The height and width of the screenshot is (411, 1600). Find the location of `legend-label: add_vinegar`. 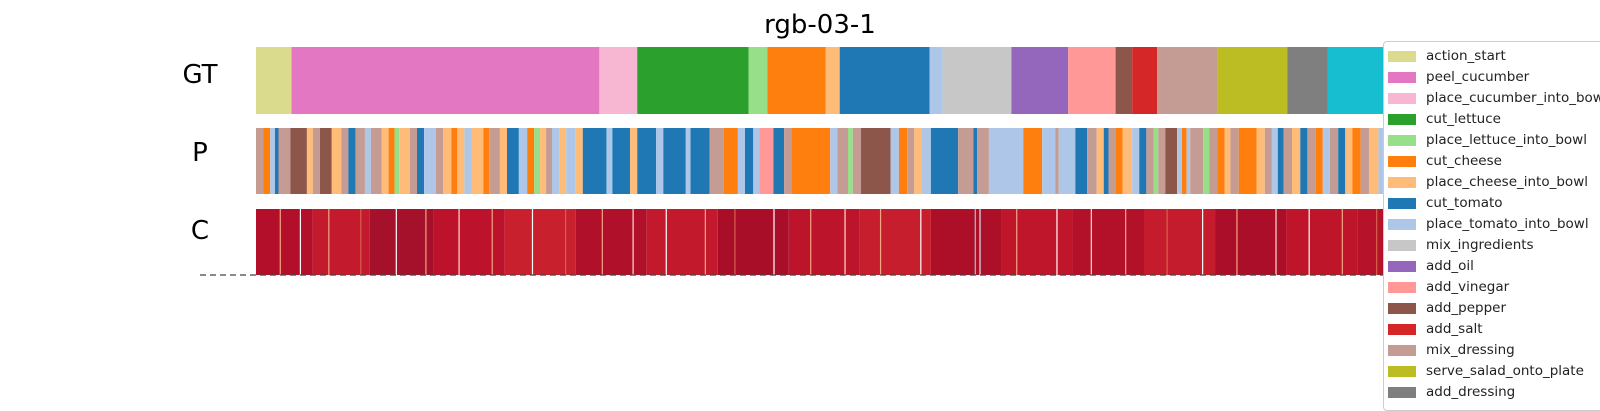

legend-label: add_vinegar is located at coordinates (1468, 287).